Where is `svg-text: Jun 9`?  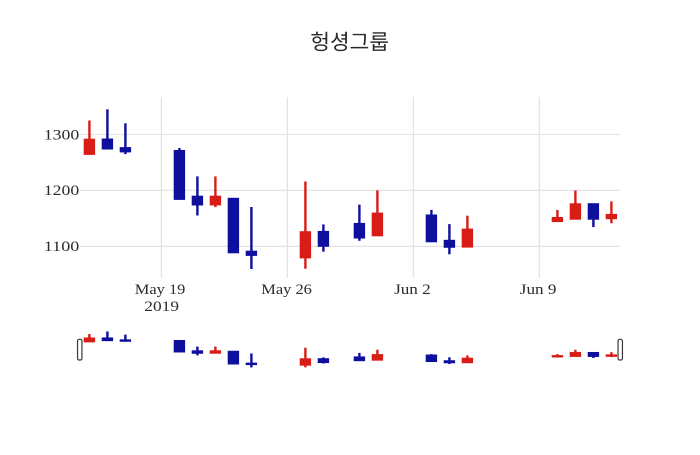 svg-text: Jun 9 is located at coordinates (538, 290).